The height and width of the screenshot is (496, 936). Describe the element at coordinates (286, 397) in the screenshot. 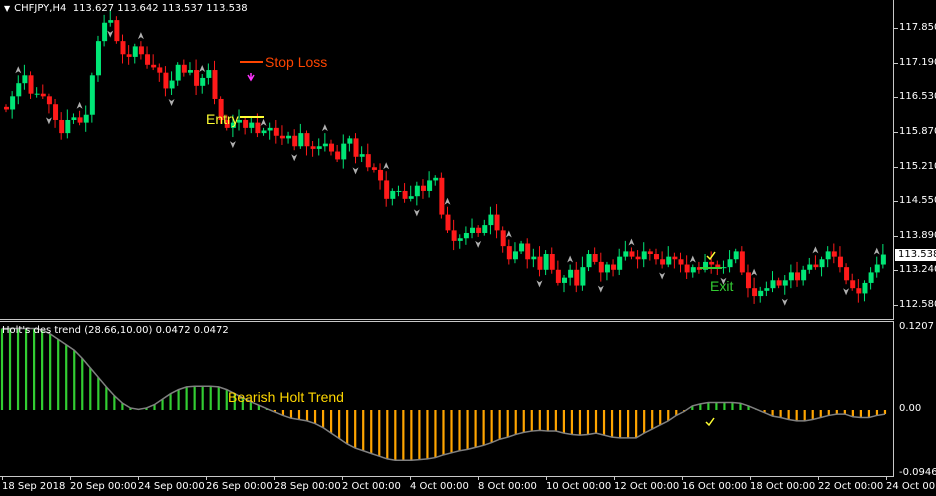

I see `bearish-trend-label: Bearish Holt Trend` at that location.